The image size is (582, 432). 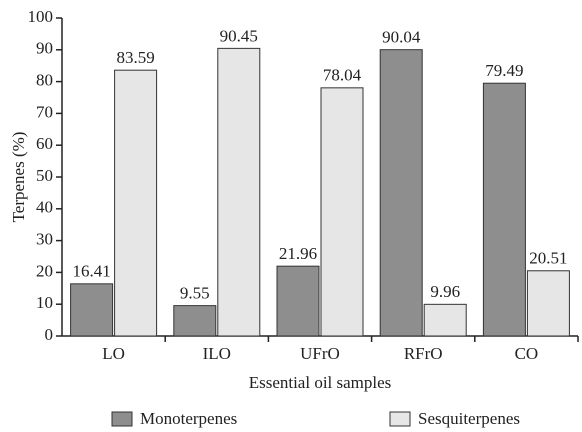 What do you see at coordinates (44, 239) in the screenshot?
I see `y-tick-label: 30` at bounding box center [44, 239].